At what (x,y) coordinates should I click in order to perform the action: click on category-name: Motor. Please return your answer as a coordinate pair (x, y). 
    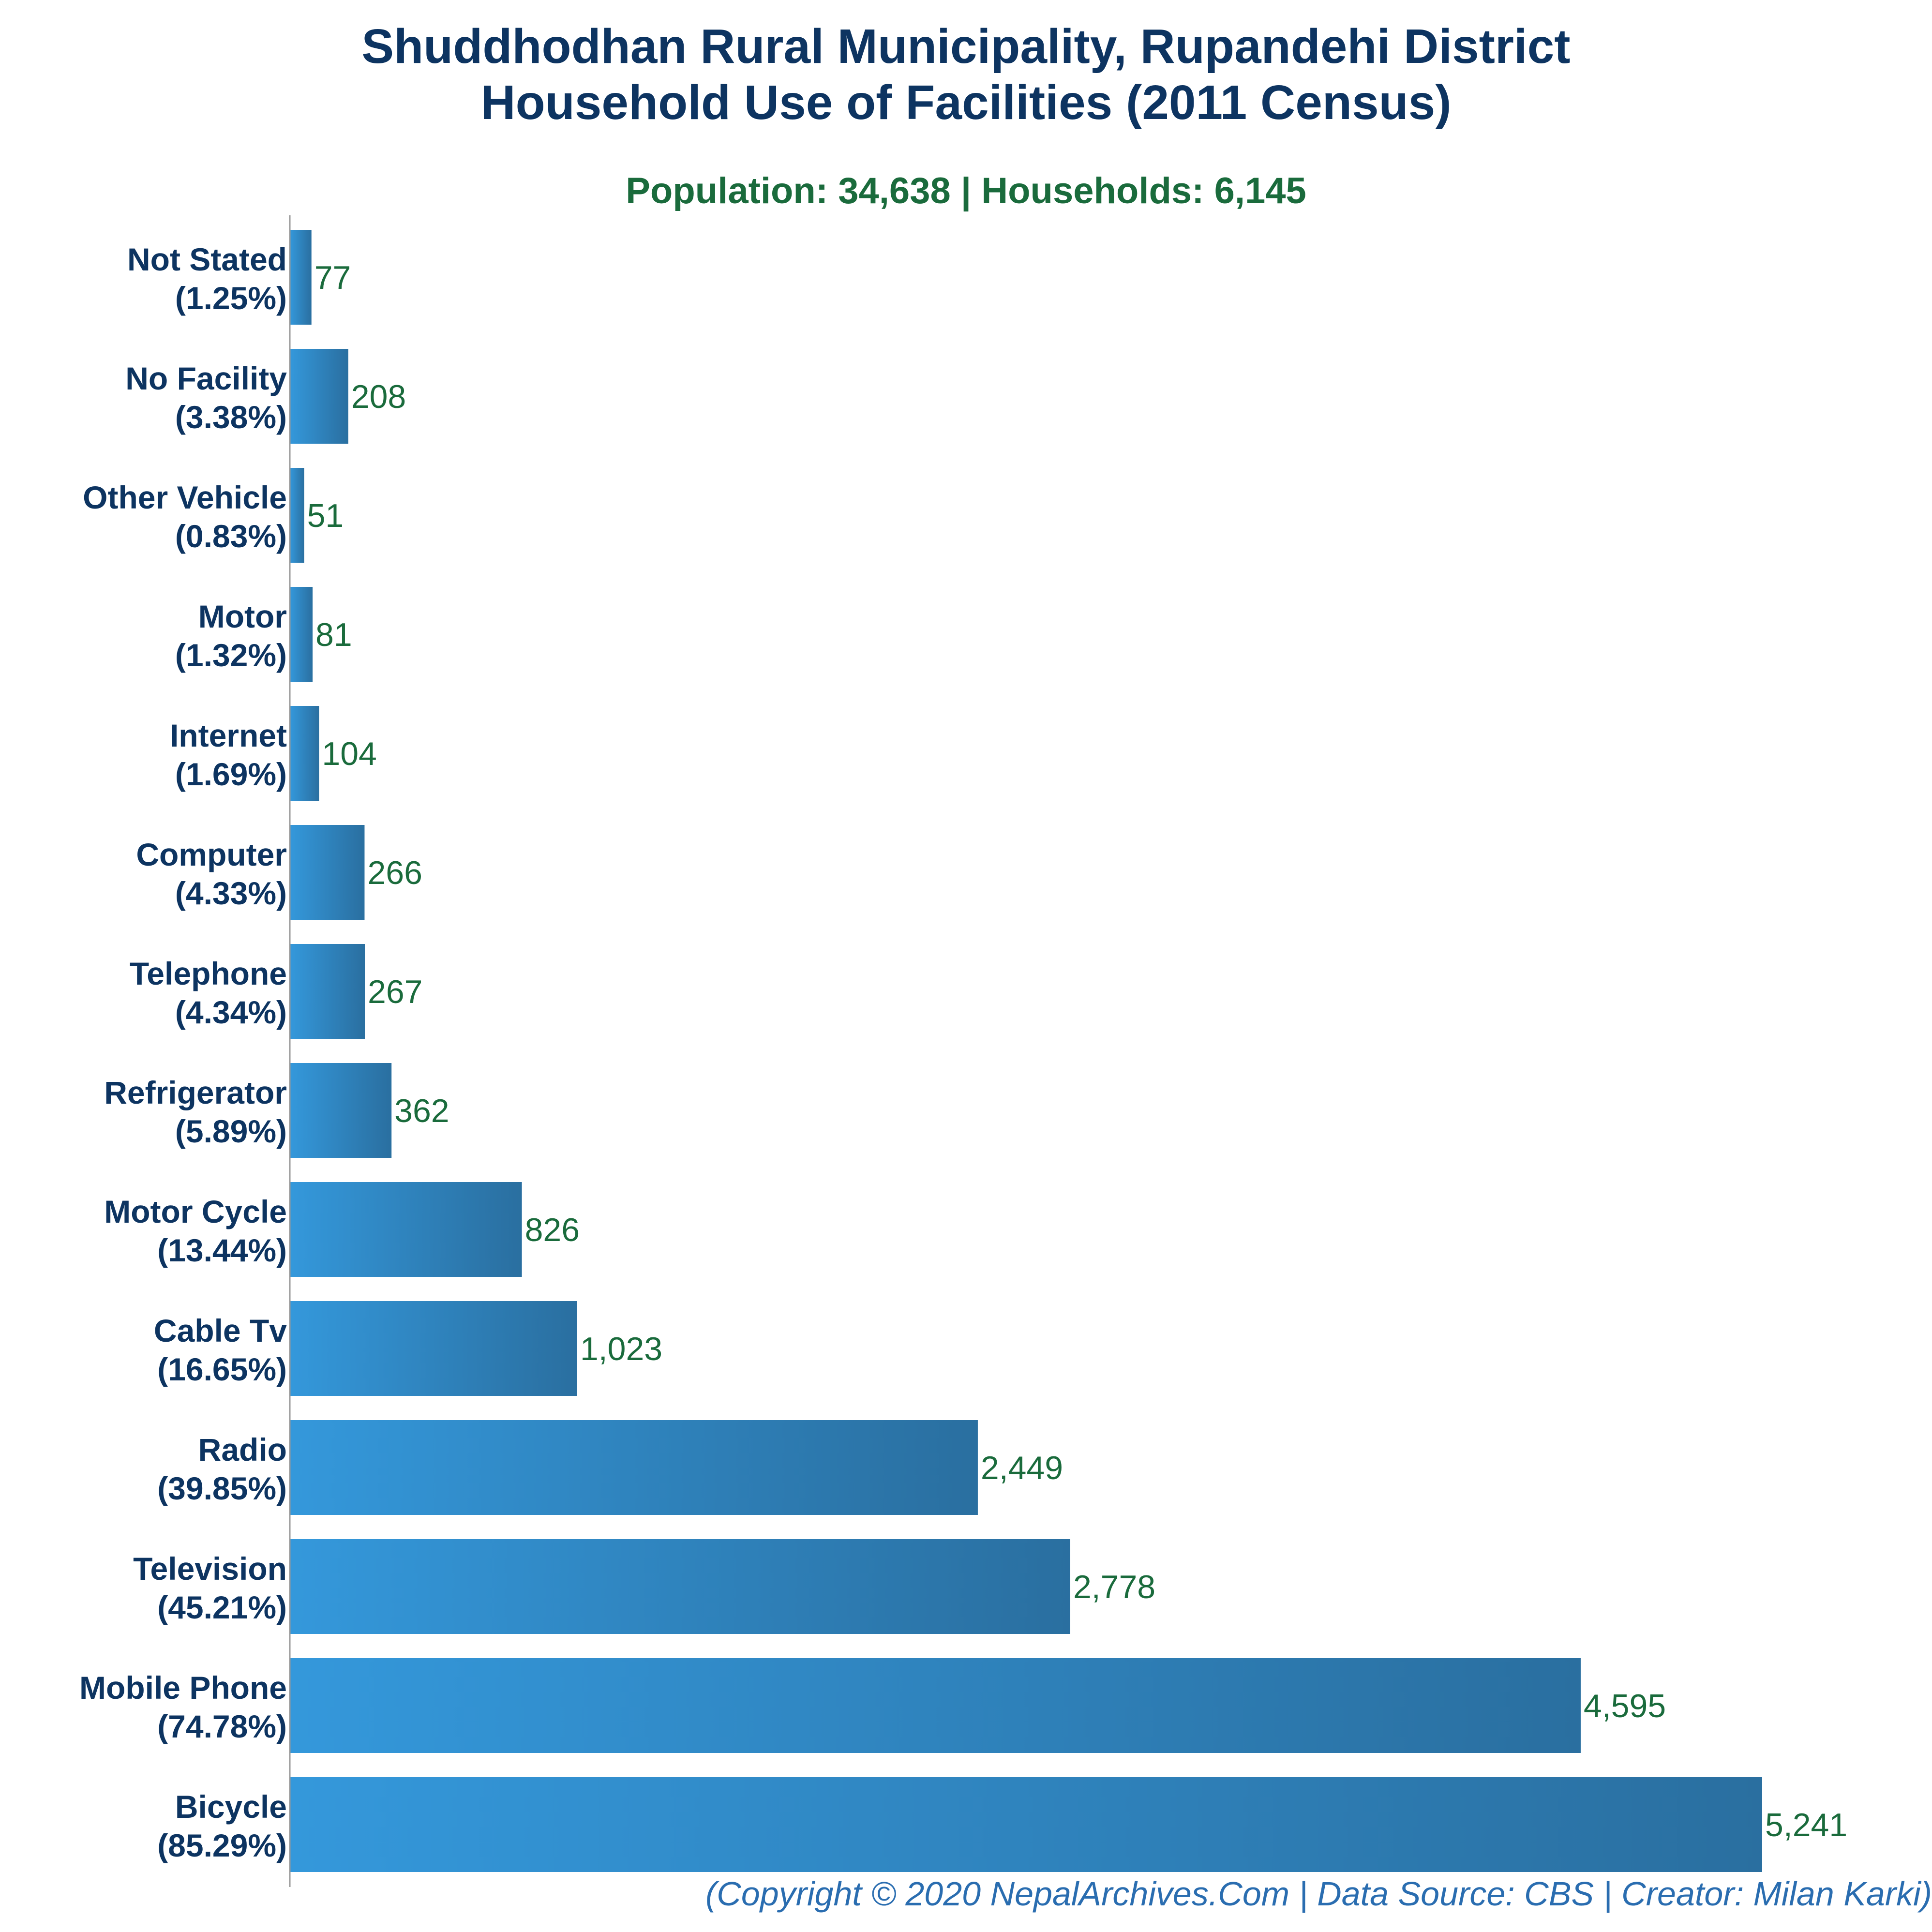
    Looking at the image, I should click on (242, 616).